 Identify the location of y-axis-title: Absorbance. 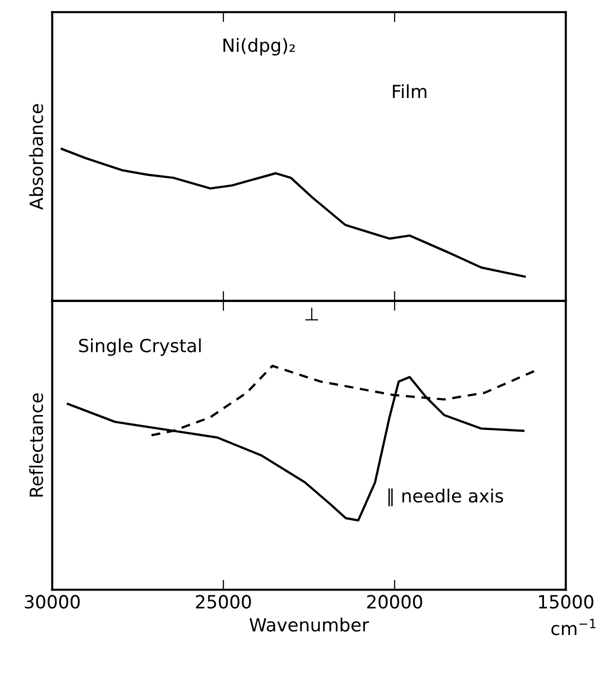
(36, 157).